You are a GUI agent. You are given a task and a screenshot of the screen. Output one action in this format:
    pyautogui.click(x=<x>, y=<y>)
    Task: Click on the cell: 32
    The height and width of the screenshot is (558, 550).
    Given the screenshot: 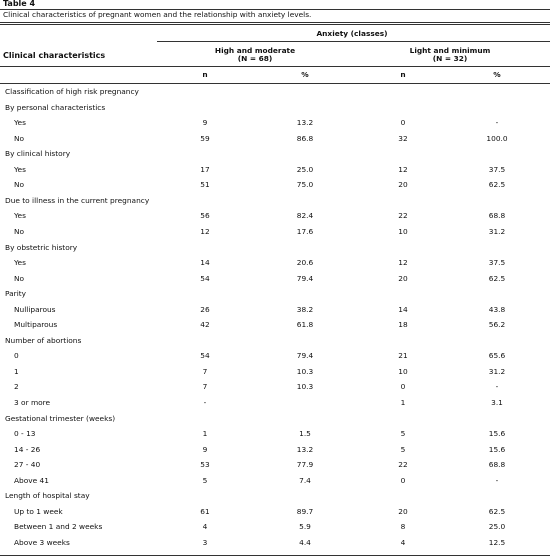 What is the action you would take?
    pyautogui.click(x=403, y=138)
    